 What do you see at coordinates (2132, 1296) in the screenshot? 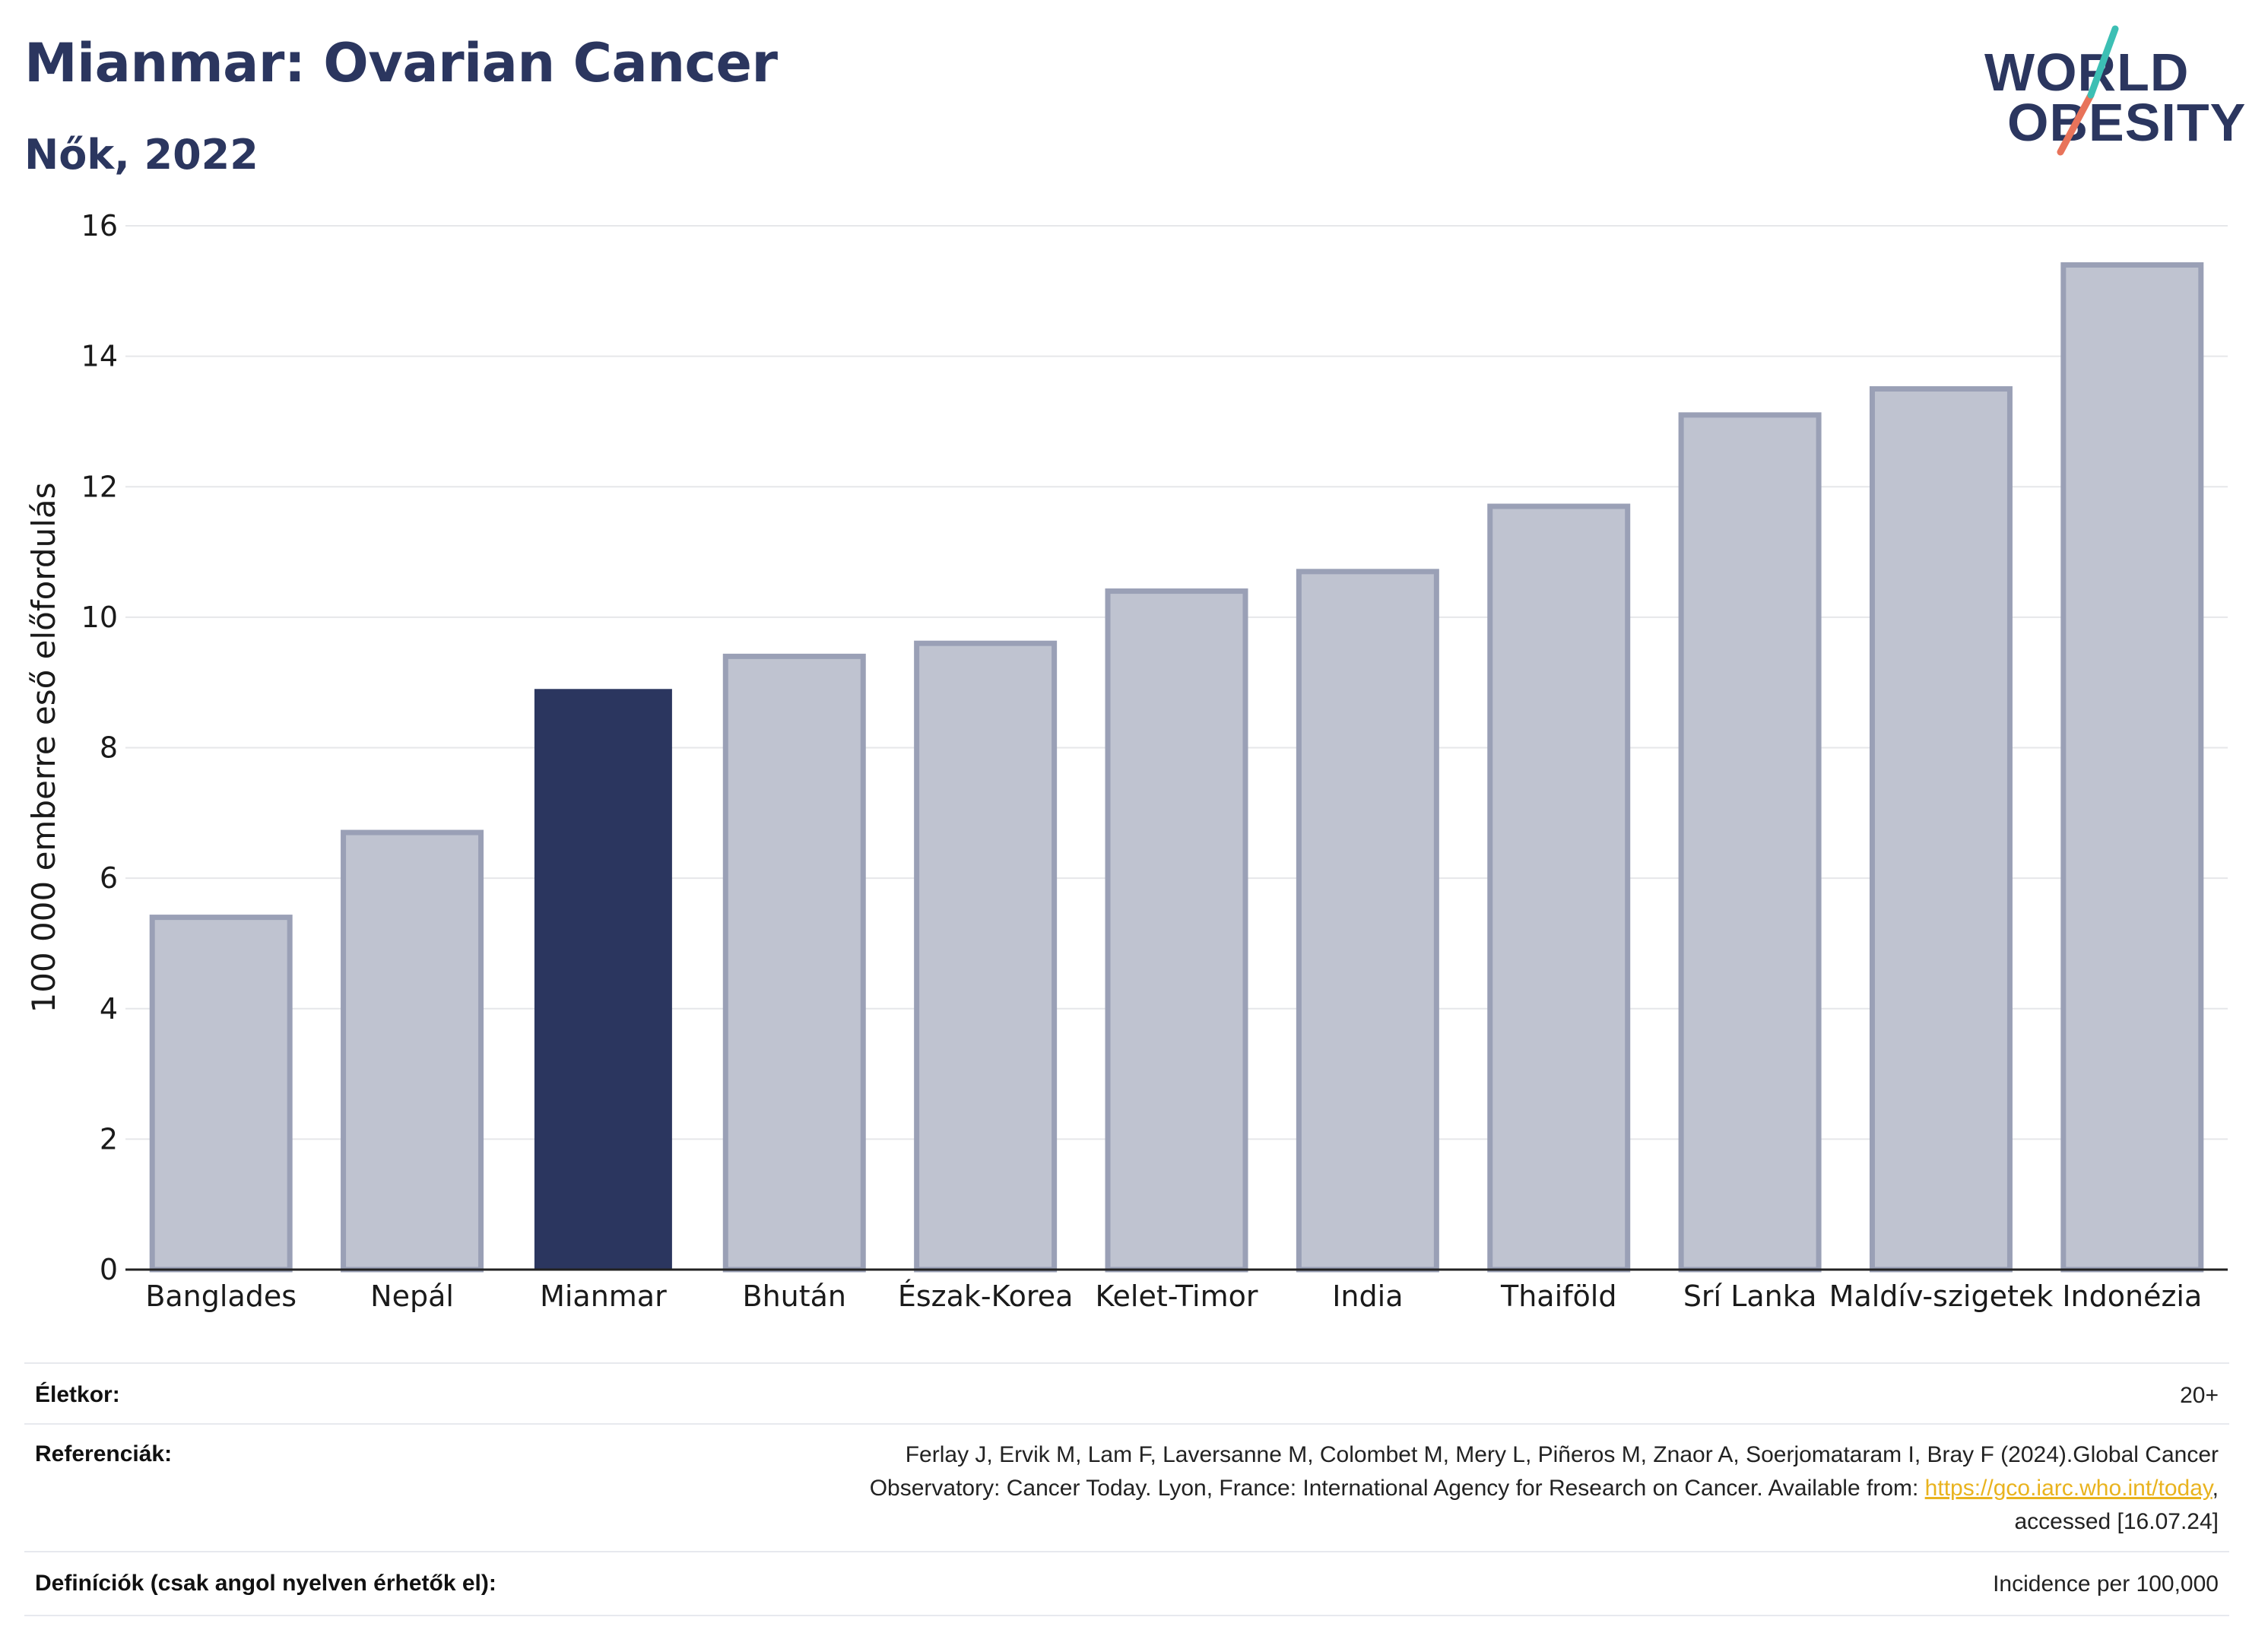
I see `x-tick-label: Indonézia` at bounding box center [2132, 1296].